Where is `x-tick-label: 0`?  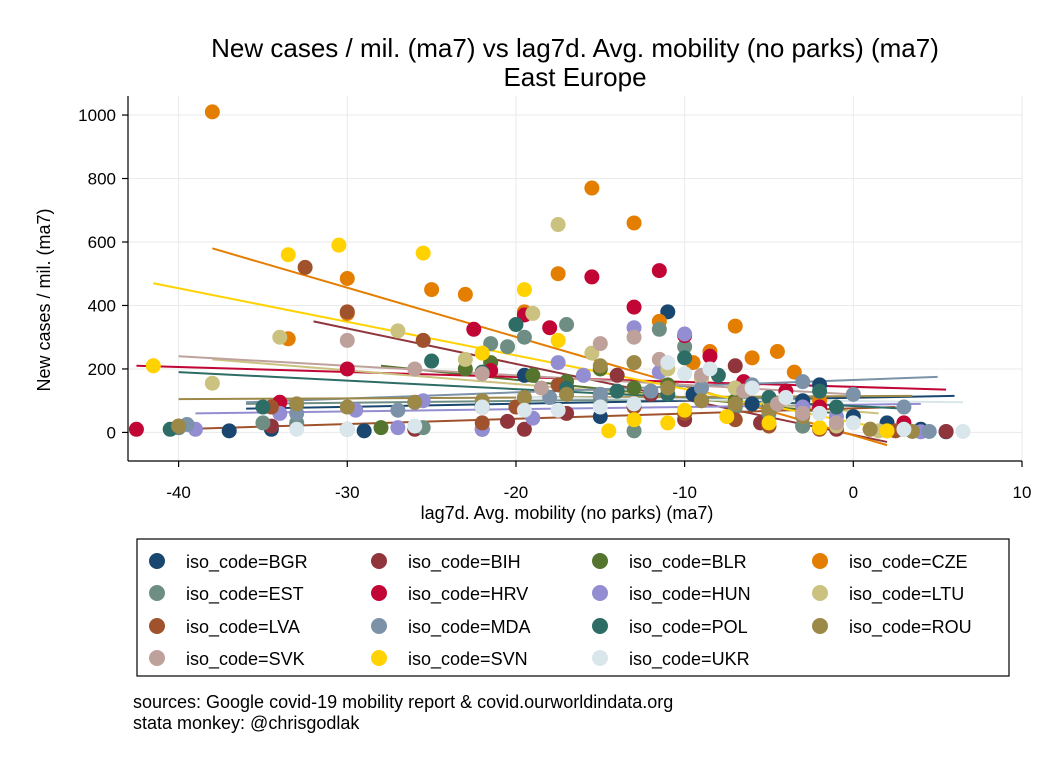 x-tick-label: 0 is located at coordinates (853, 492).